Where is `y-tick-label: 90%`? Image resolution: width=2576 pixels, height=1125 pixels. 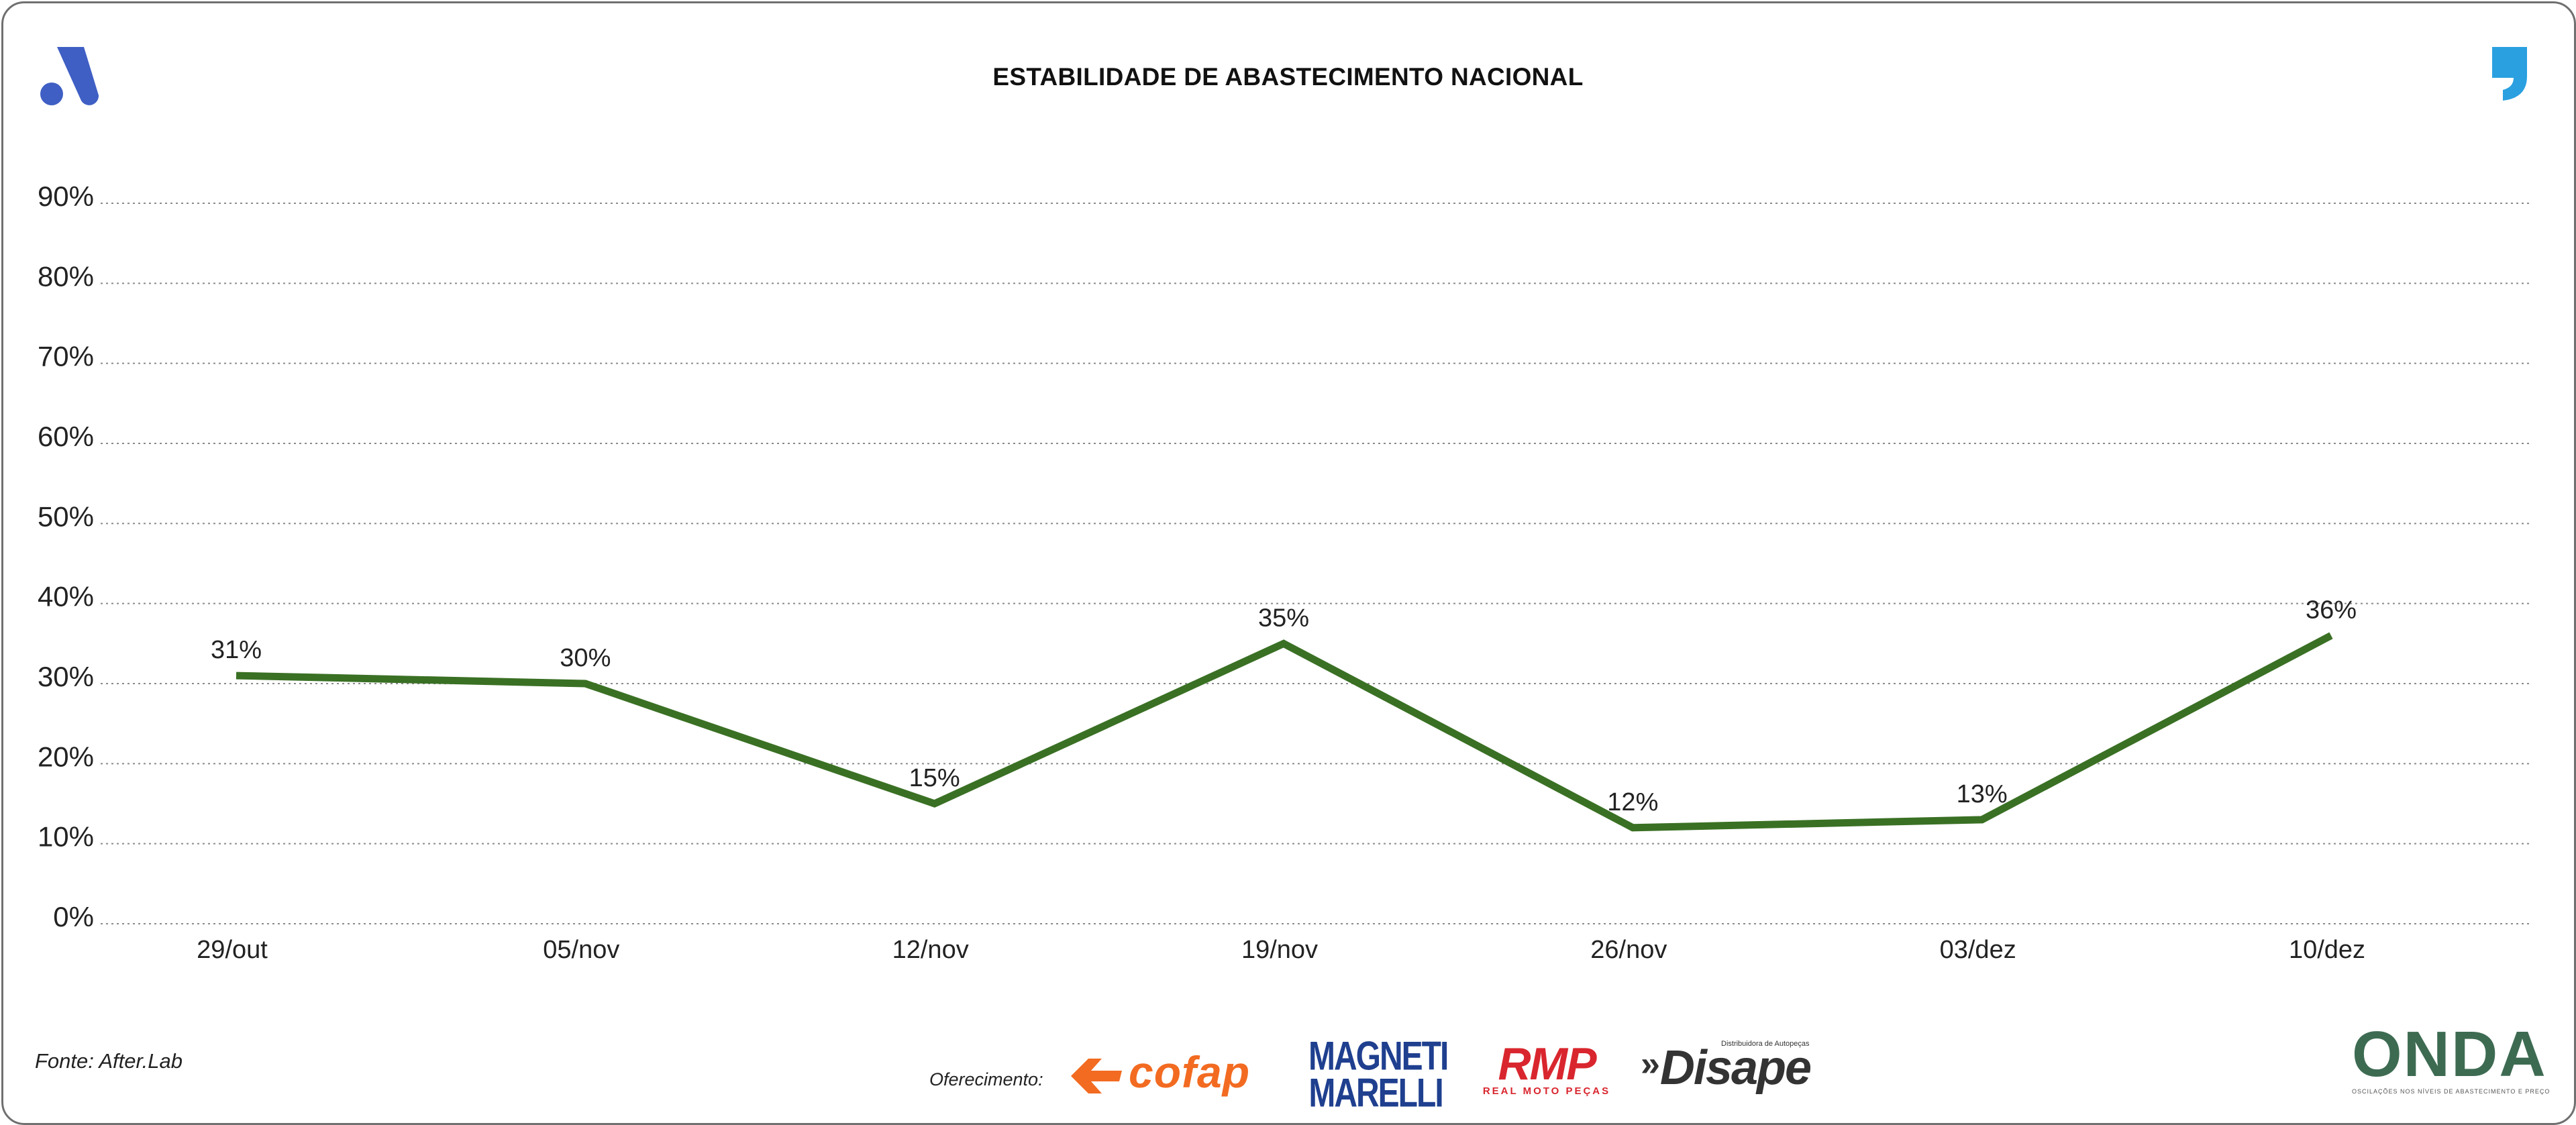
y-tick-label: 90% is located at coordinates (66, 196).